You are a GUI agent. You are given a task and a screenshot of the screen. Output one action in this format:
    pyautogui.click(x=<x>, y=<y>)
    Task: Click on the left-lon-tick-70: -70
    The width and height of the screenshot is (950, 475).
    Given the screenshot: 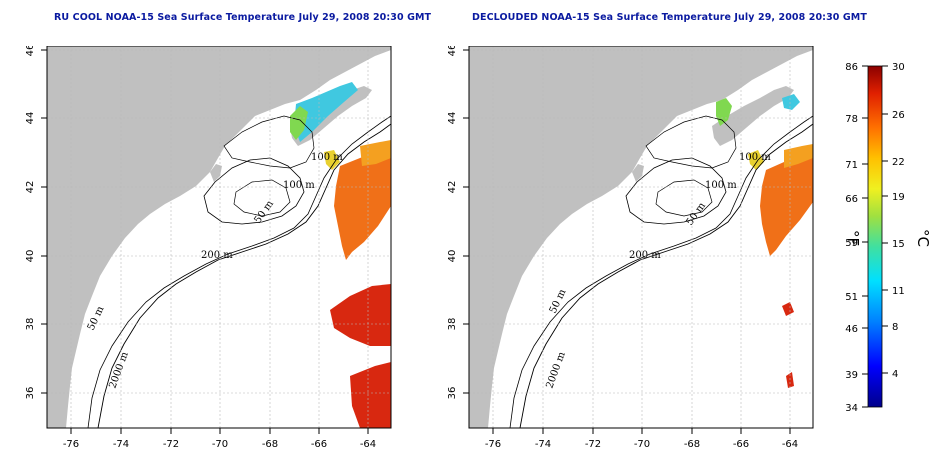 What is the action you would take?
    pyautogui.click(x=220, y=444)
    